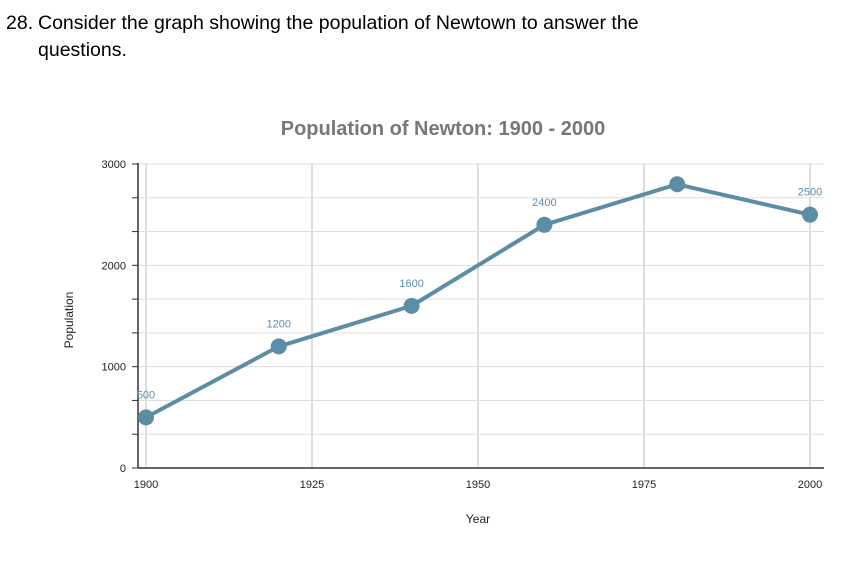 The image size is (864, 564). I want to click on chart-title: Population of Newton: 1900 - 2000, so click(443, 129).